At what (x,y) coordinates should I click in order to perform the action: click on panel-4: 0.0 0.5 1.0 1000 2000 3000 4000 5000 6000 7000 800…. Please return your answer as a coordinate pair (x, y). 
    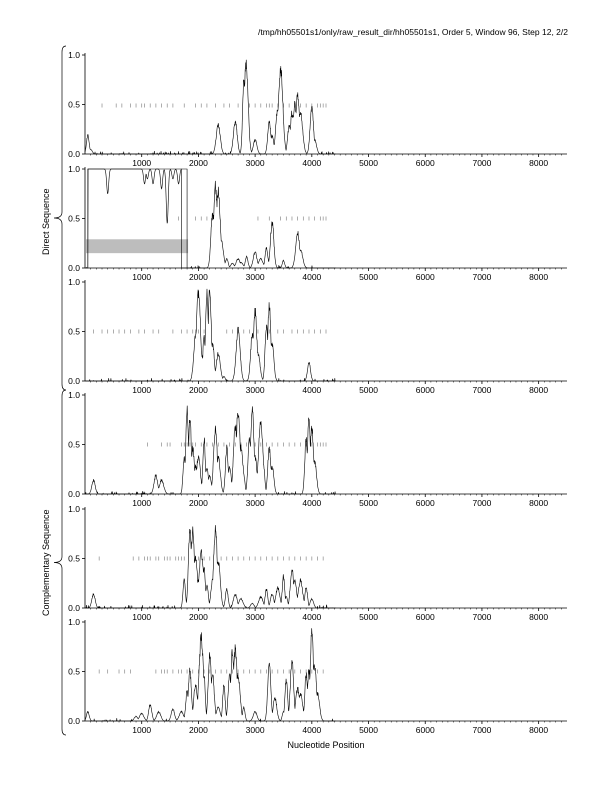
    Looking at the image, I should click on (317, 449).